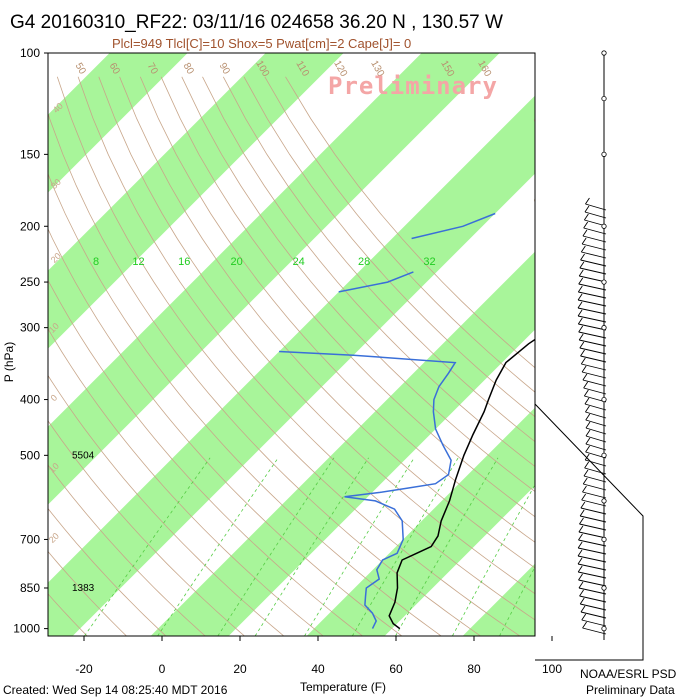  Describe the element at coordinates (83, 588) in the screenshot. I see `height-label: 1383` at that location.